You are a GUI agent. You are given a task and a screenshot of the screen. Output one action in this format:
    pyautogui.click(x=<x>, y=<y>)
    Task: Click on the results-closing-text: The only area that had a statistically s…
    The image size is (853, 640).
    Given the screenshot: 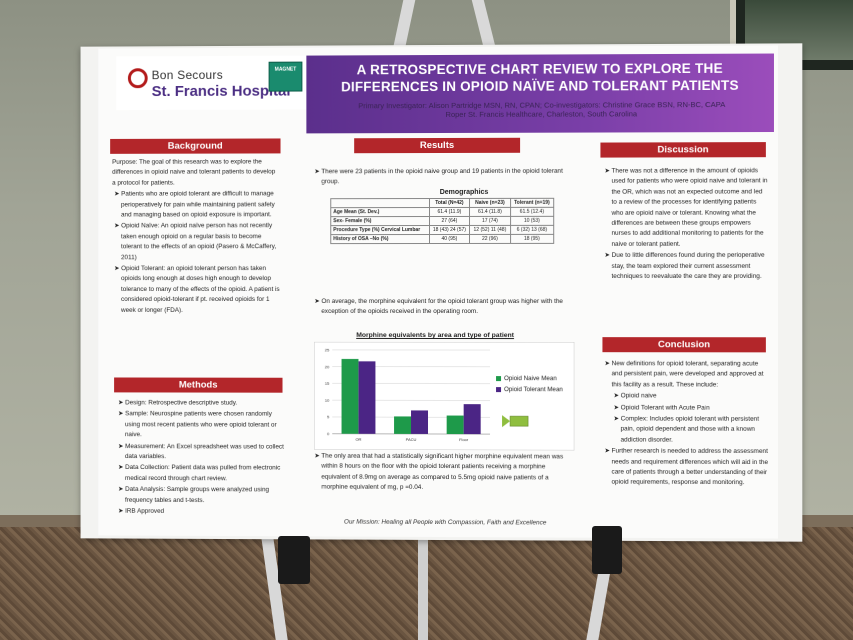 What is the action you would take?
    pyautogui.click(x=442, y=472)
    